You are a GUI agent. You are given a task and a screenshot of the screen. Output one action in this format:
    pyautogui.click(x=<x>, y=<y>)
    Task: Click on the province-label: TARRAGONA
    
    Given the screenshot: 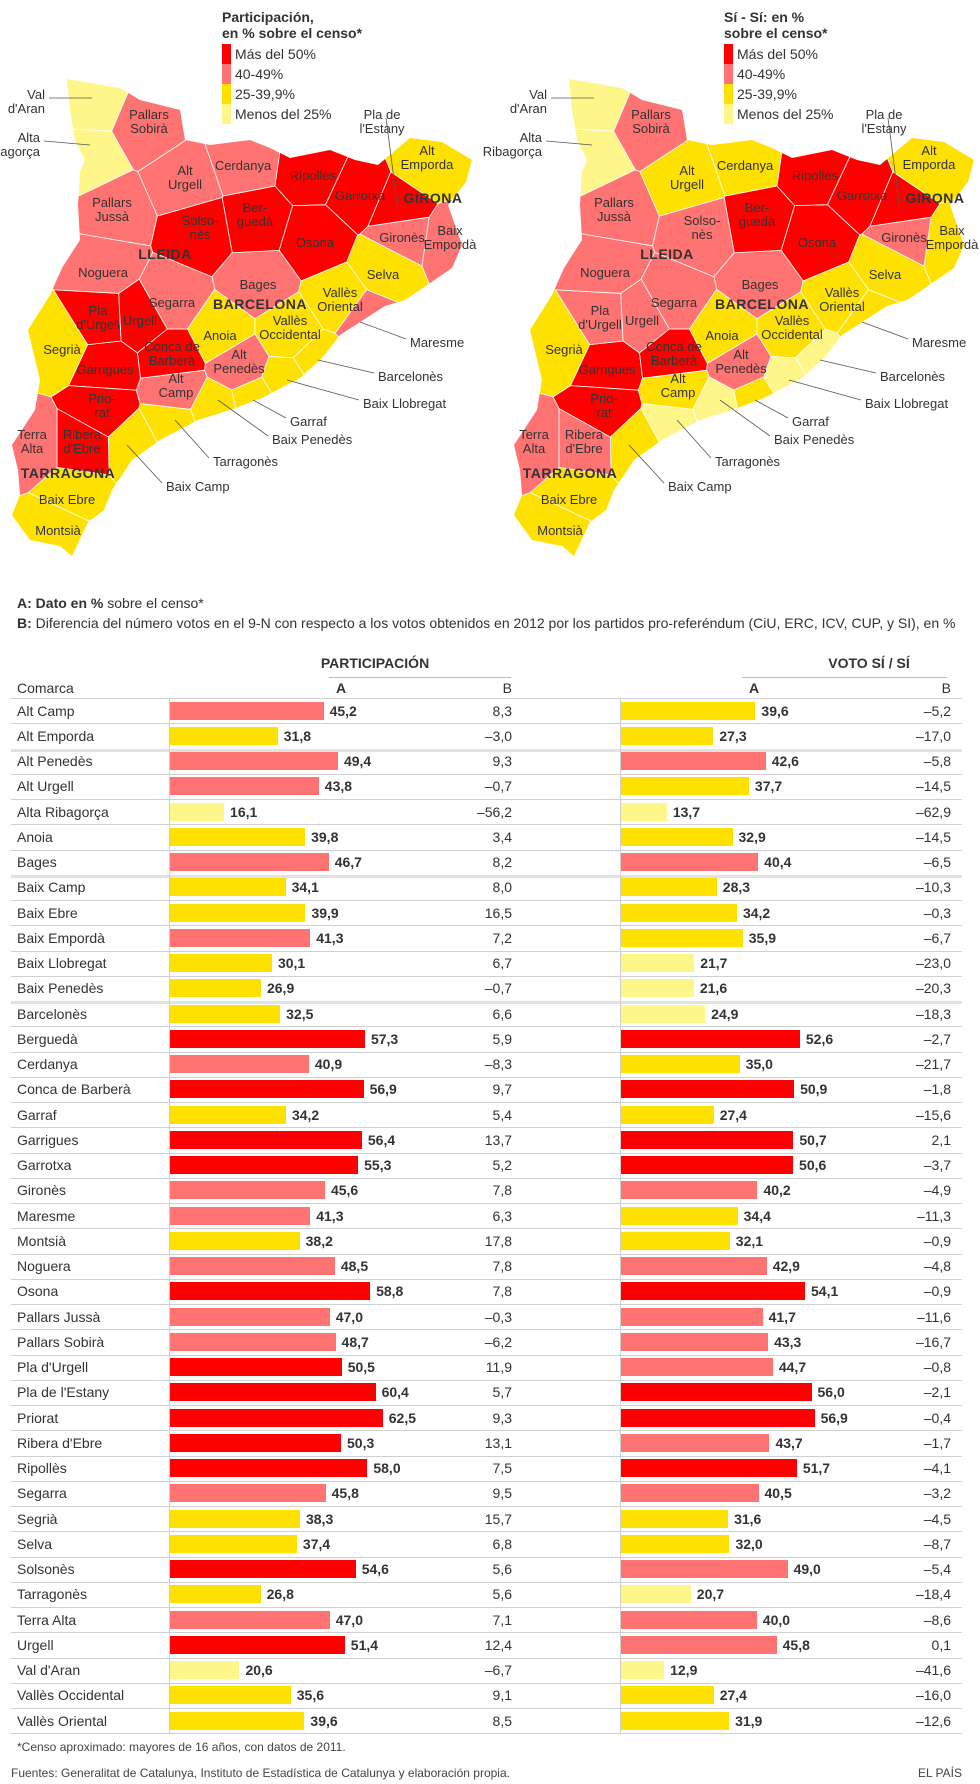 What is the action you would take?
    pyautogui.click(x=68, y=473)
    